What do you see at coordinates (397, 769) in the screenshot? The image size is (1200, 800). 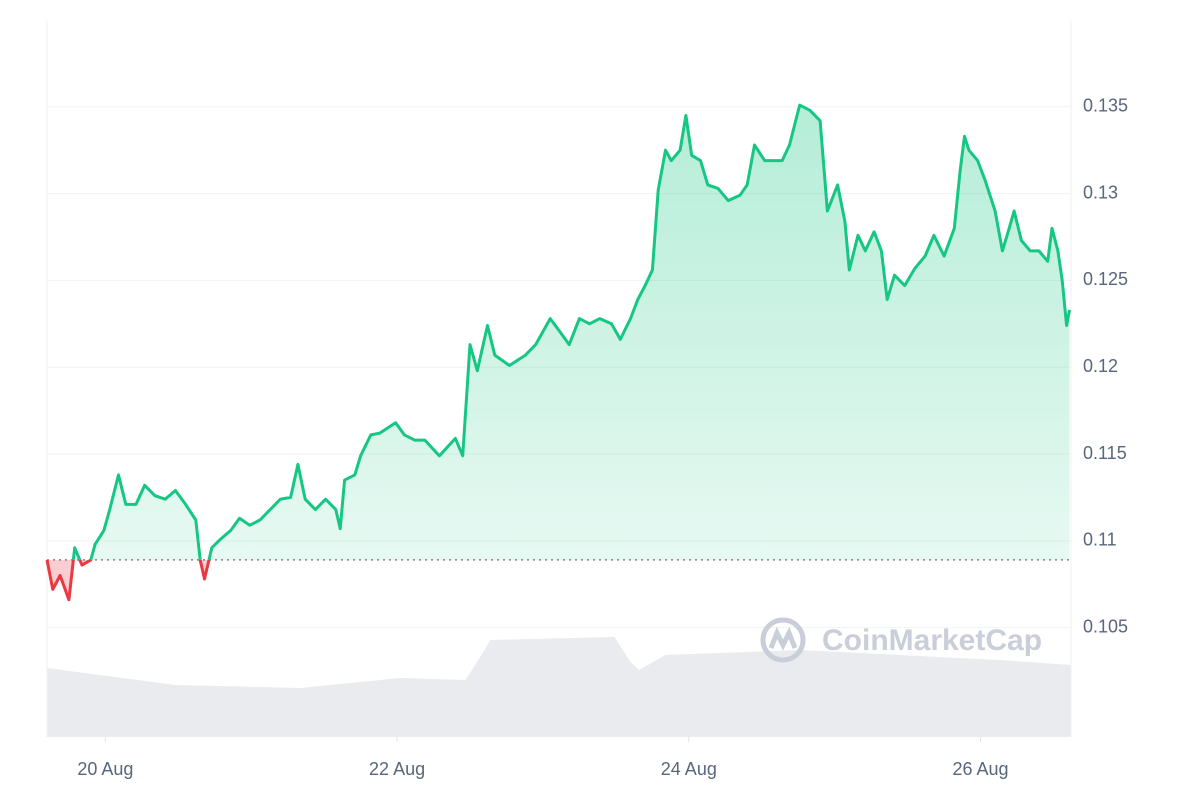 I see `x-tick-label: 22 Aug` at bounding box center [397, 769].